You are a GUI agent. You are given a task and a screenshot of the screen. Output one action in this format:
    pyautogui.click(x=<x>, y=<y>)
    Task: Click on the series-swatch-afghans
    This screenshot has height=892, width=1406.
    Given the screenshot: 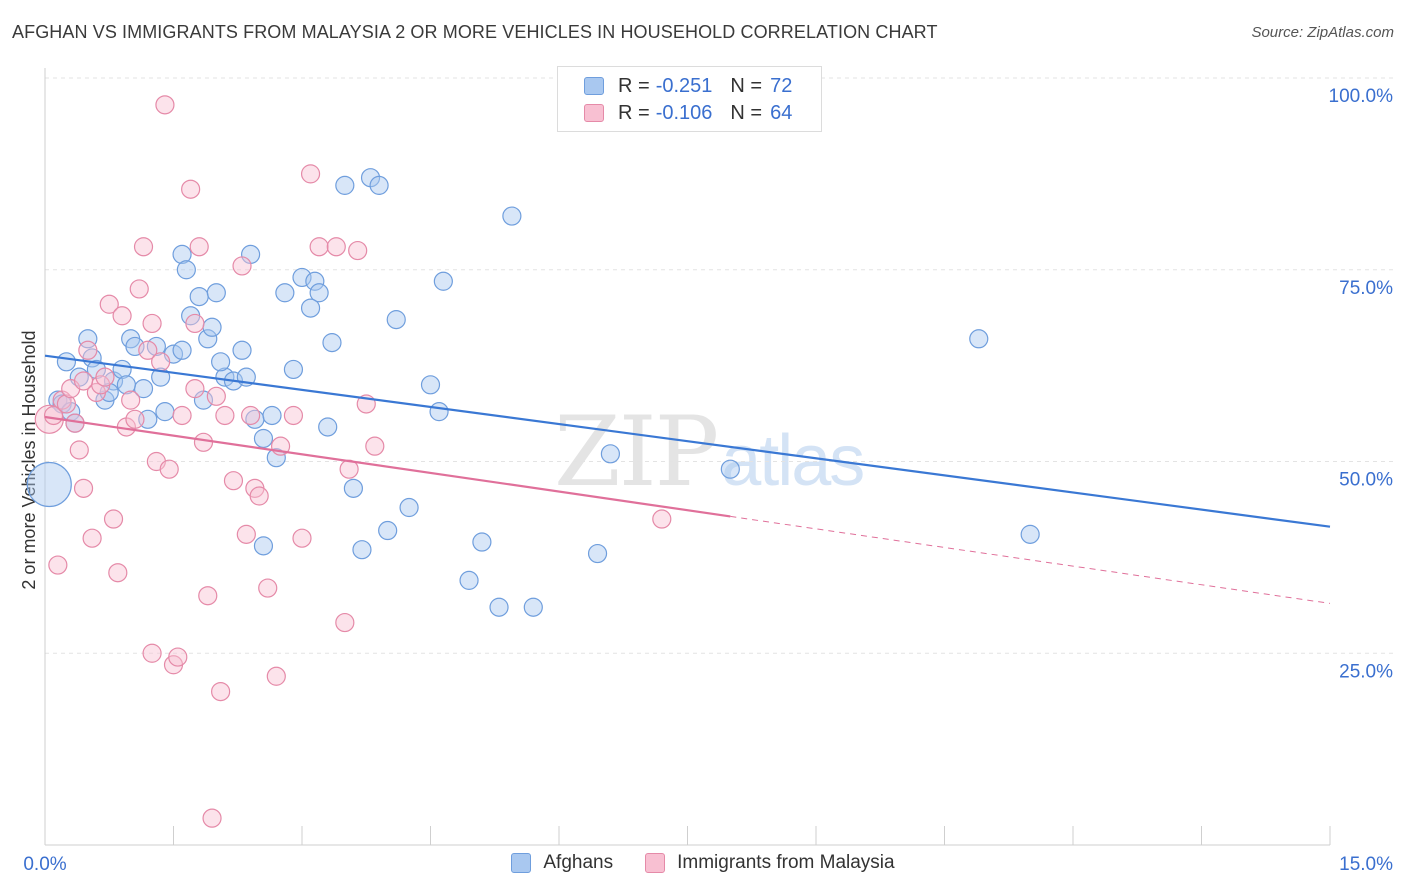 What is the action you would take?
    pyautogui.click(x=521, y=863)
    